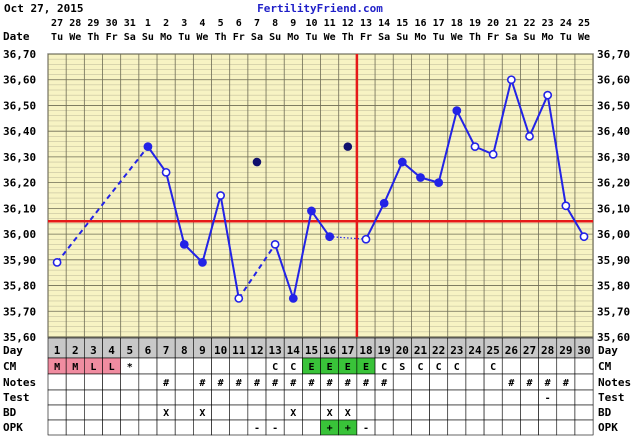  What do you see at coordinates (184, 23) in the screenshot?
I see `date-label: 3` at bounding box center [184, 23].